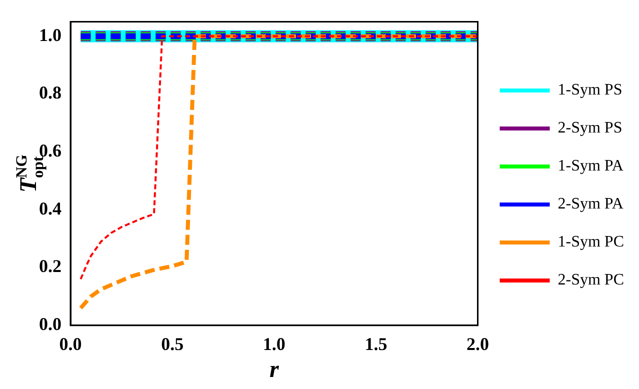 Image resolution: width=639 pixels, height=389 pixels. Describe the element at coordinates (50, 34) in the screenshot. I see `y-tick-label: 1.0` at that location.